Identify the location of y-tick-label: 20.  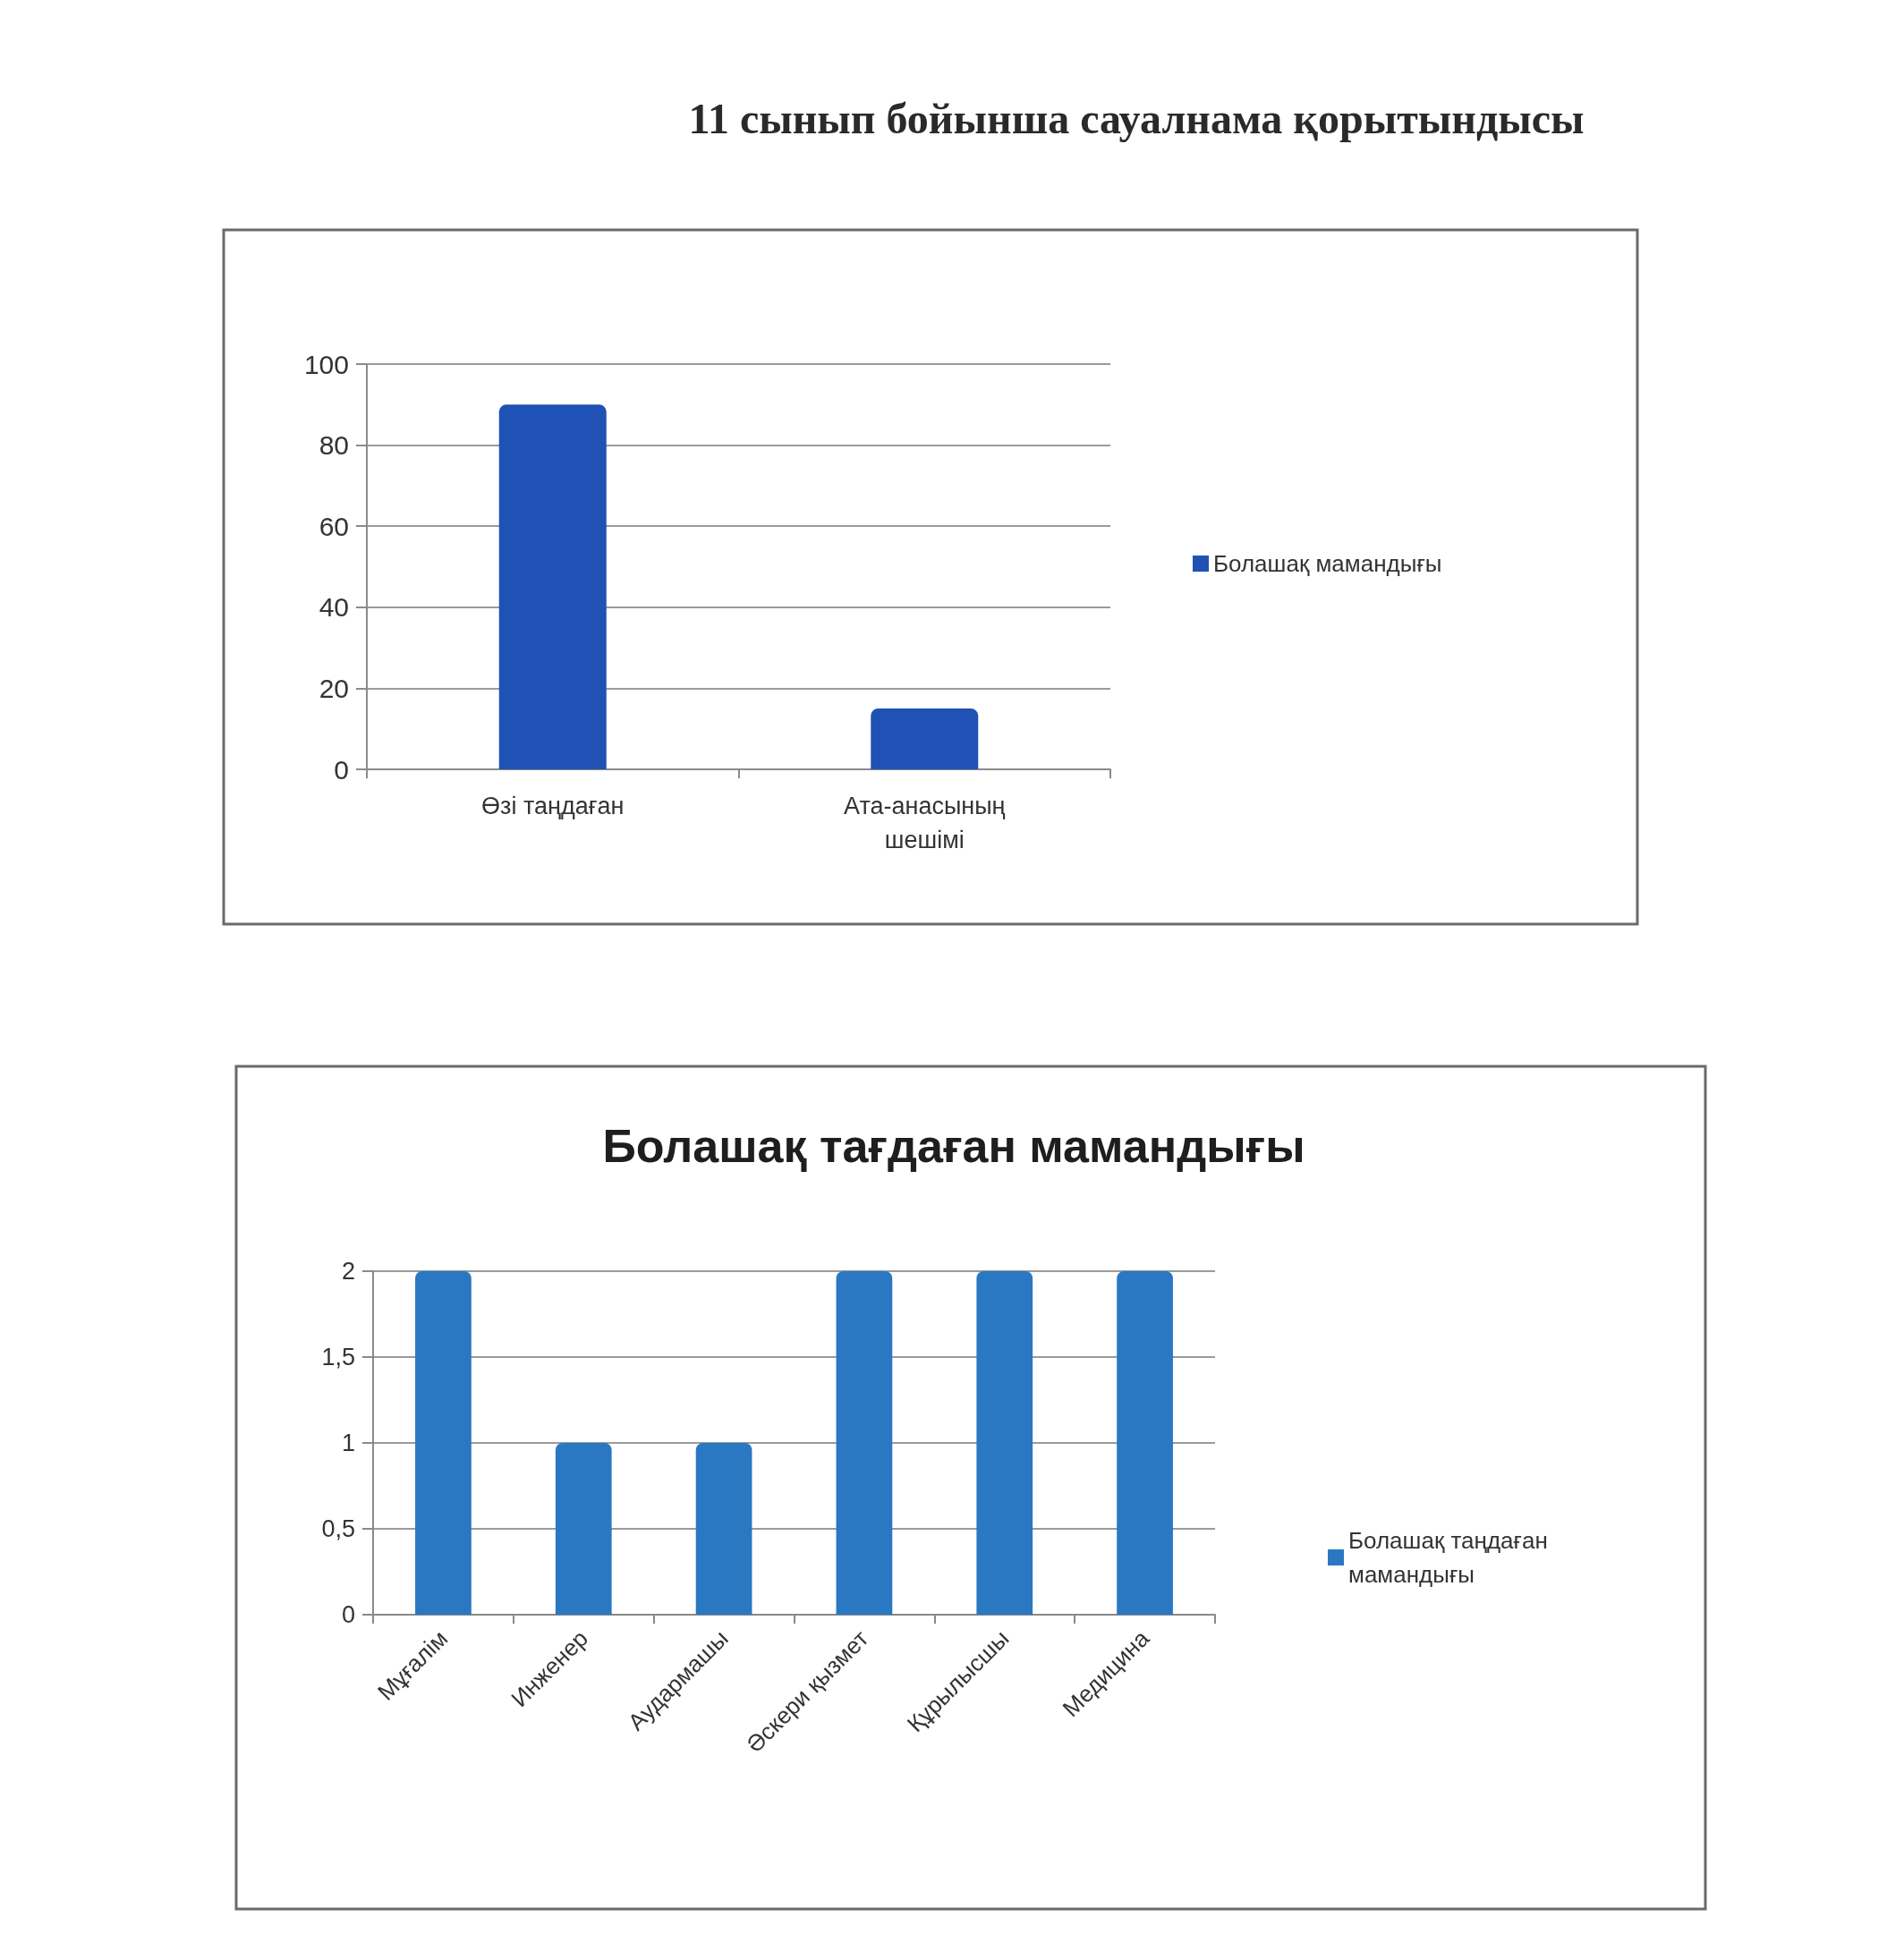
(334, 688).